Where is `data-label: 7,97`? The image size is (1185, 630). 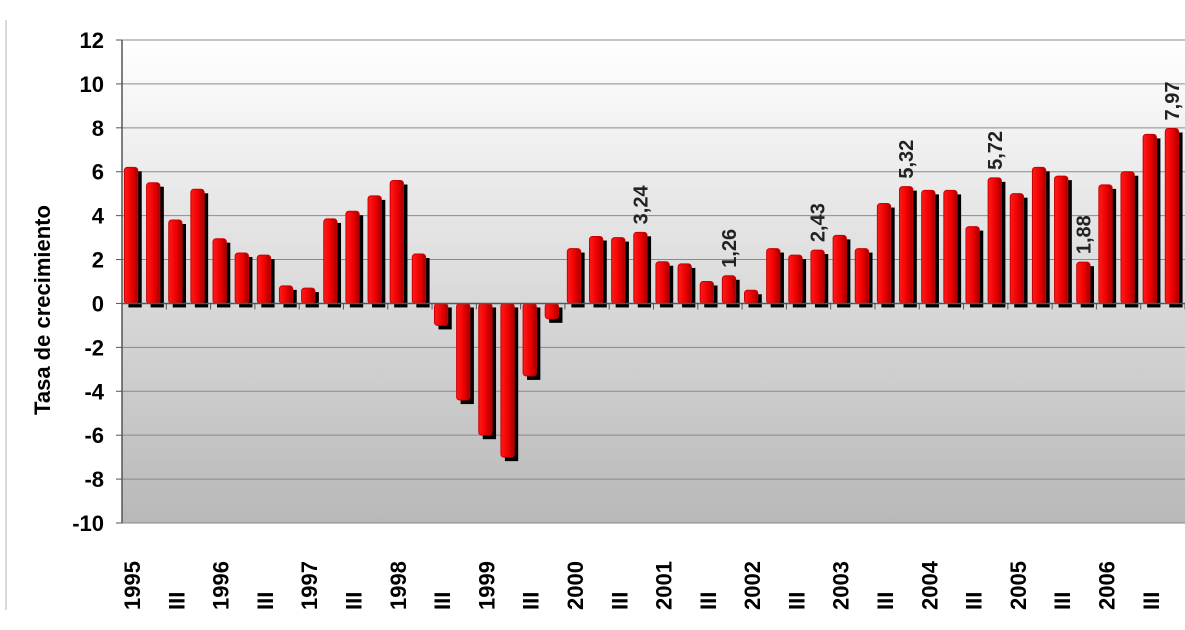 data-label: 7,97 is located at coordinates (1173, 101).